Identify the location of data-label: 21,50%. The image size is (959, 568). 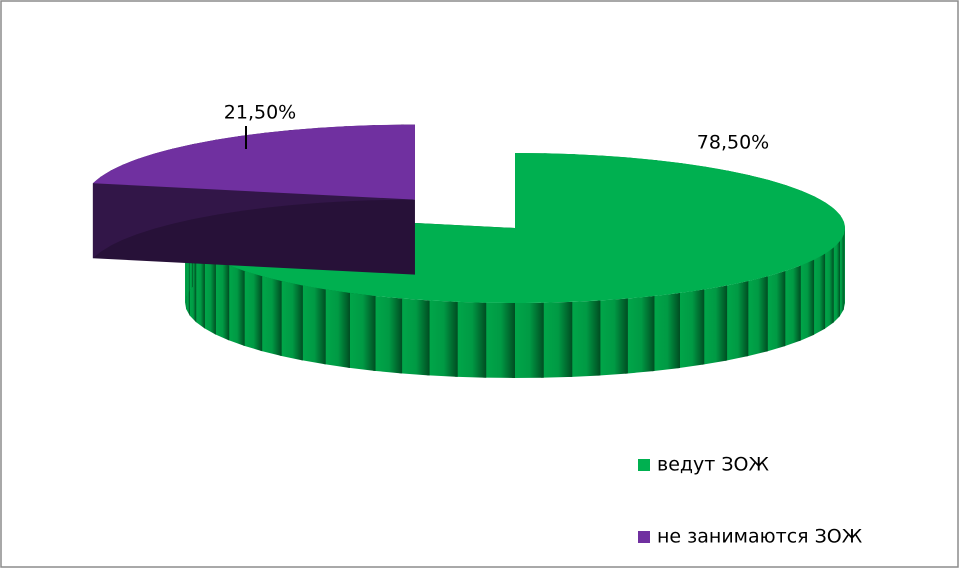
(260, 113).